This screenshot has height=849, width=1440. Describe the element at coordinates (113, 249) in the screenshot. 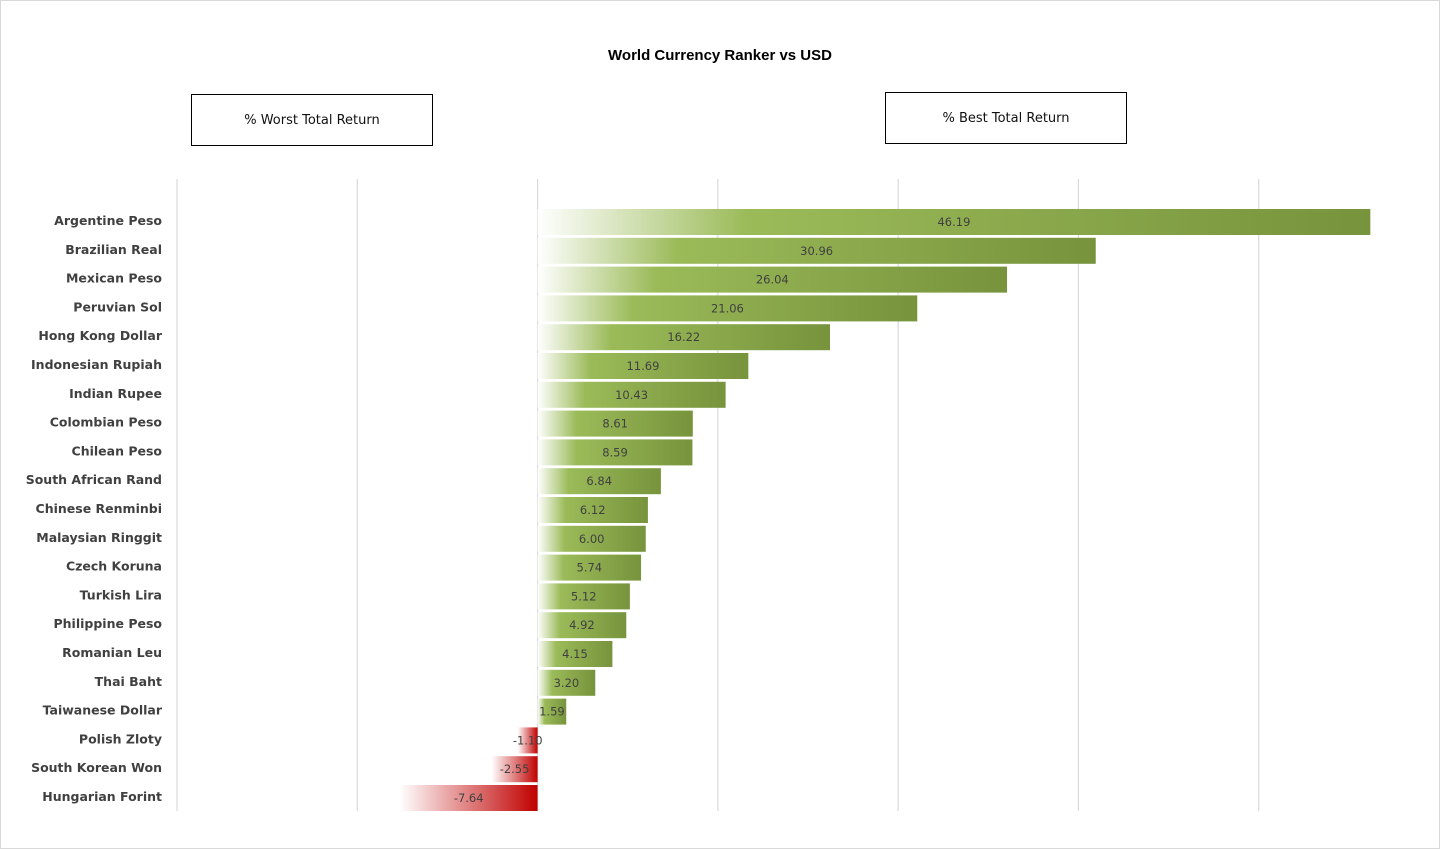

I see `category-label: Brazilian Real` at that location.